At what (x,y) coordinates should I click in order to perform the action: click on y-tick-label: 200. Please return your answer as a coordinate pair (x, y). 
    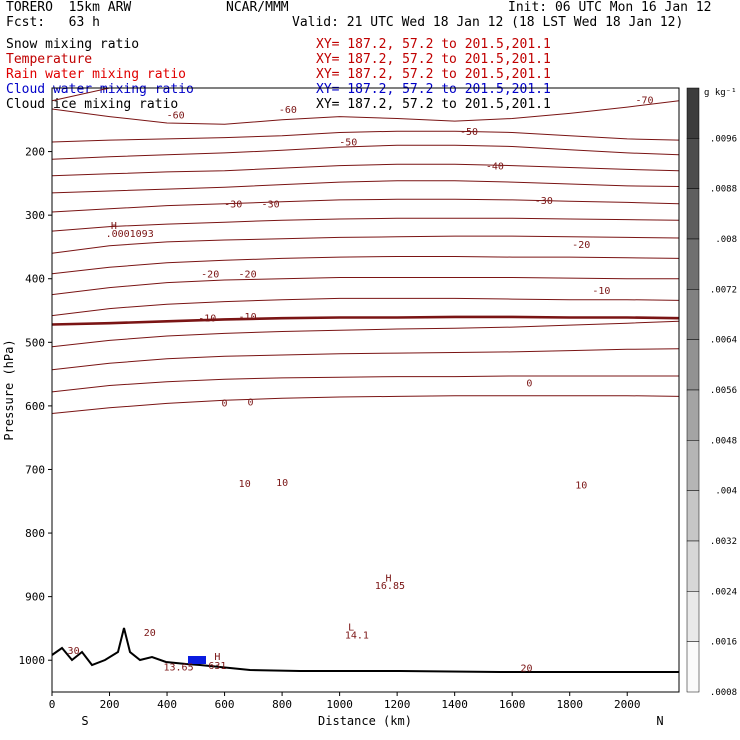
    Looking at the image, I should click on (35, 152).